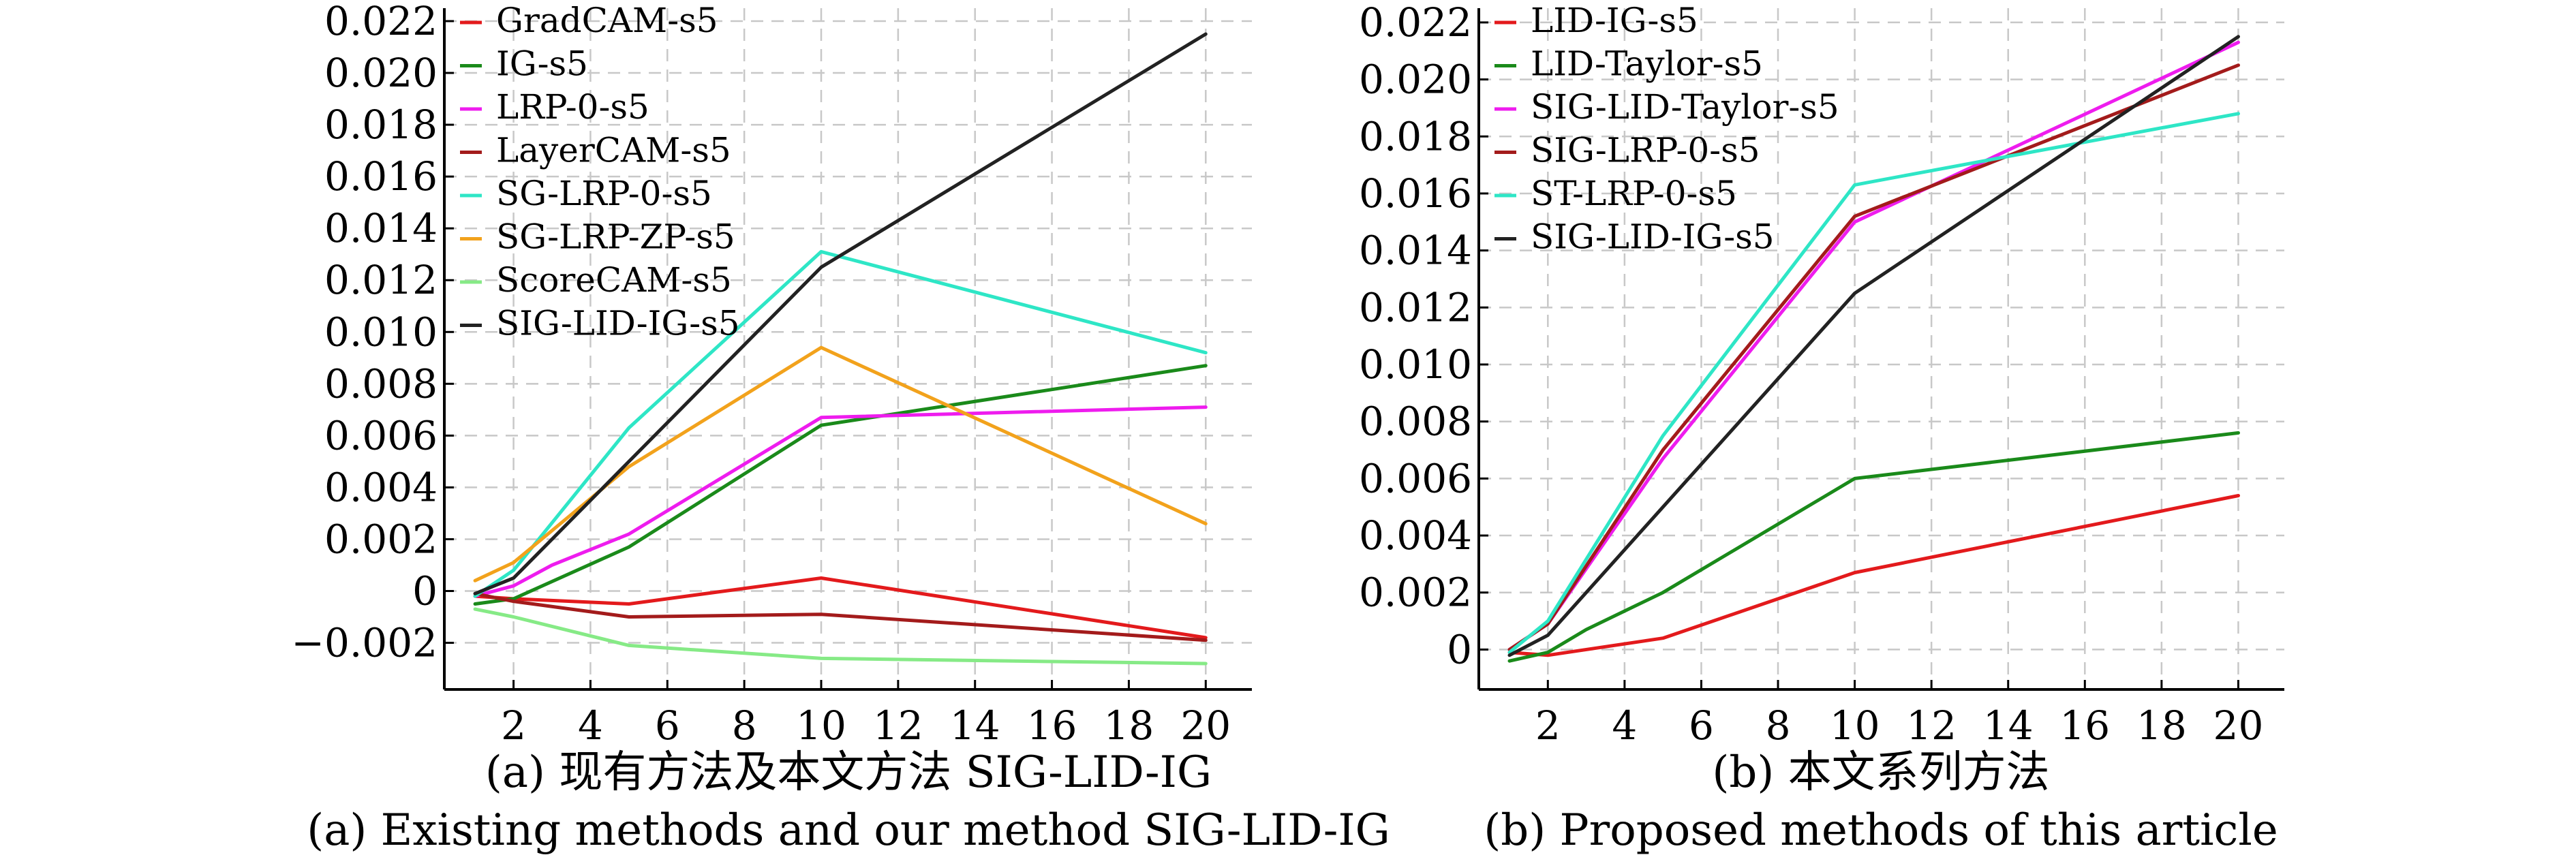  What do you see at coordinates (1647, 64) in the screenshot?
I see `legend-label: LID-Taylor-s5` at bounding box center [1647, 64].